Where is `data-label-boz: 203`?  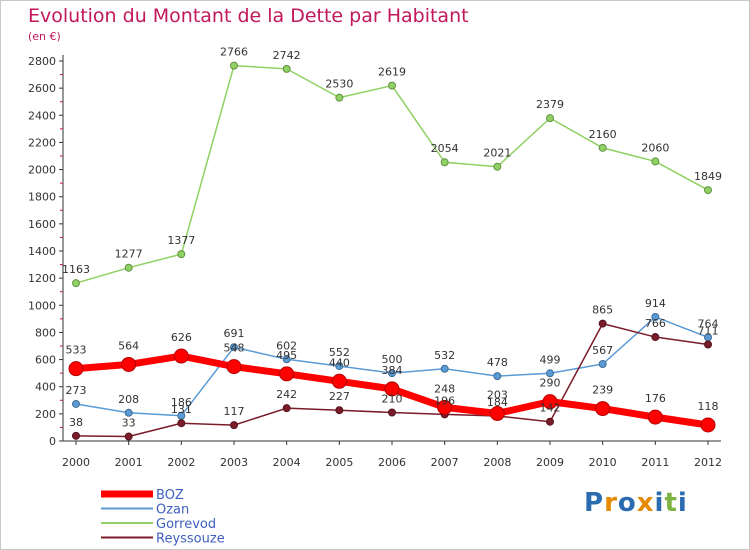
data-label-boz: 203 is located at coordinates (497, 394).